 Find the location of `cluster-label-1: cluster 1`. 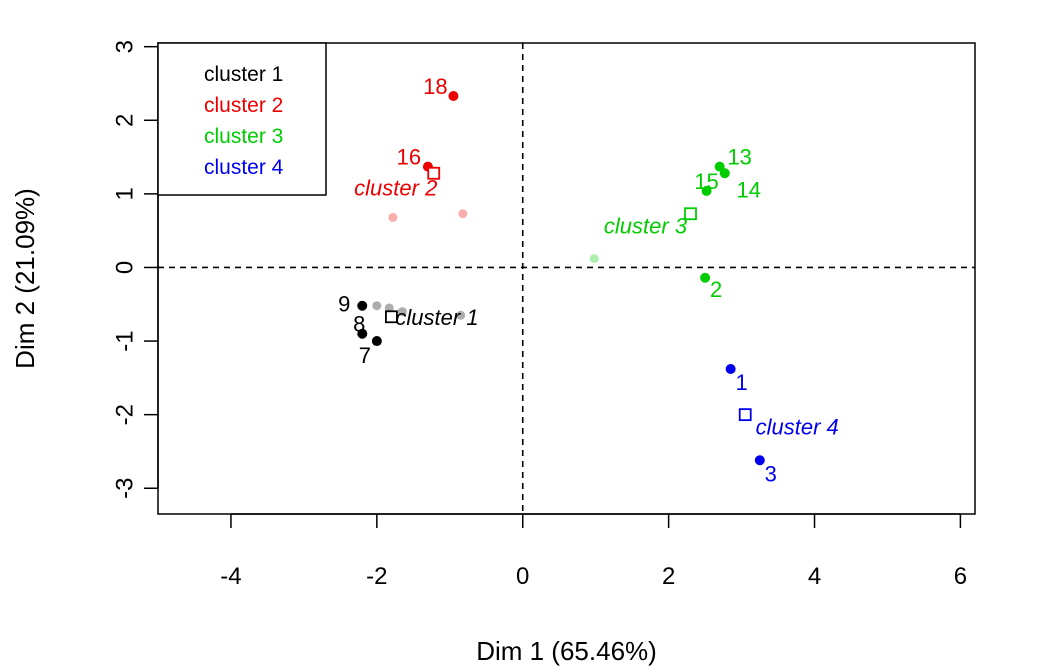

cluster-label-1: cluster 1 is located at coordinates (436, 317).